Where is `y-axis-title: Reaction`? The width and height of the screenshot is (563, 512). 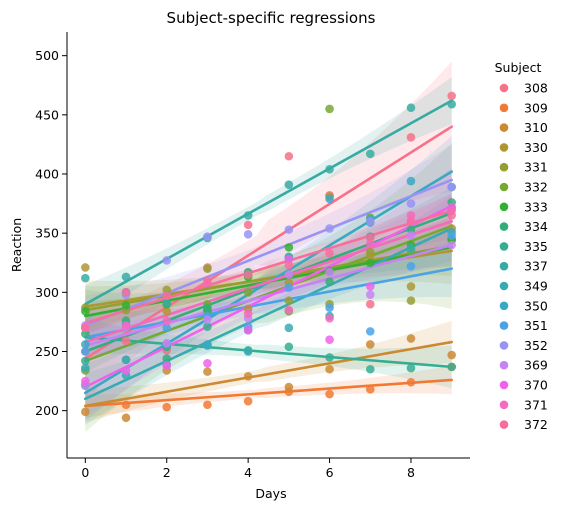 y-axis-title: Reaction is located at coordinates (16, 245).